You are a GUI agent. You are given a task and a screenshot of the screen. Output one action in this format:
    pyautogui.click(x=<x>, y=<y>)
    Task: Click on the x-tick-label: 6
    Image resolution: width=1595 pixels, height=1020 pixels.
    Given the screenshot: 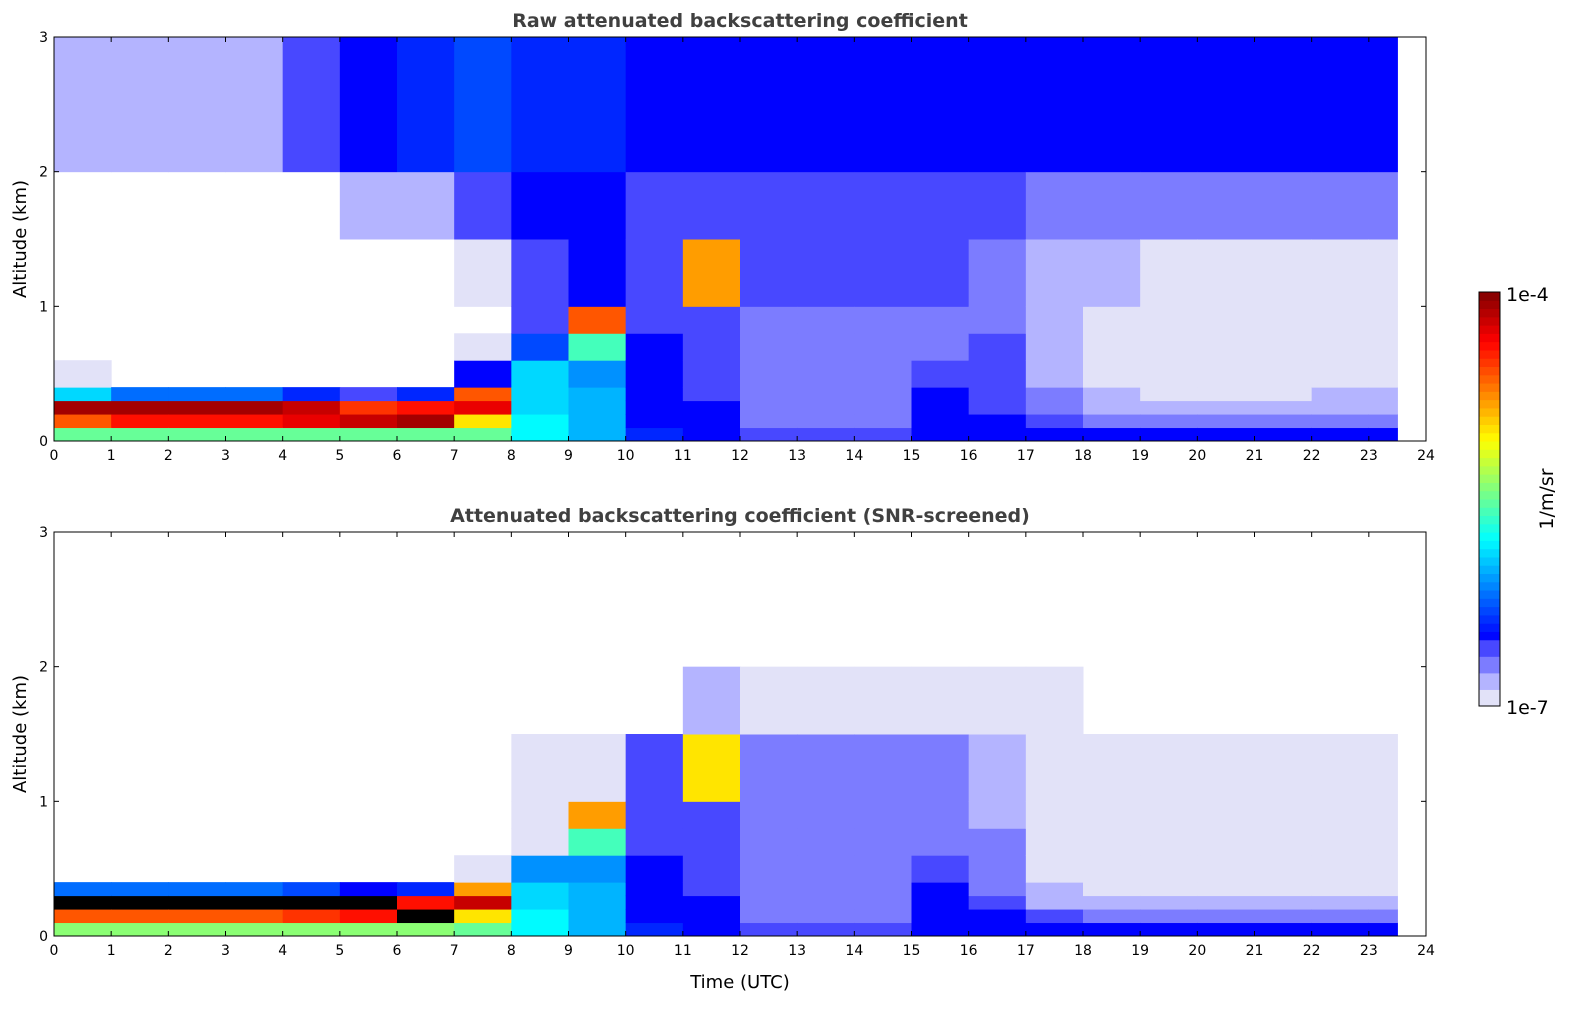 What is the action you would take?
    pyautogui.click(x=397, y=456)
    